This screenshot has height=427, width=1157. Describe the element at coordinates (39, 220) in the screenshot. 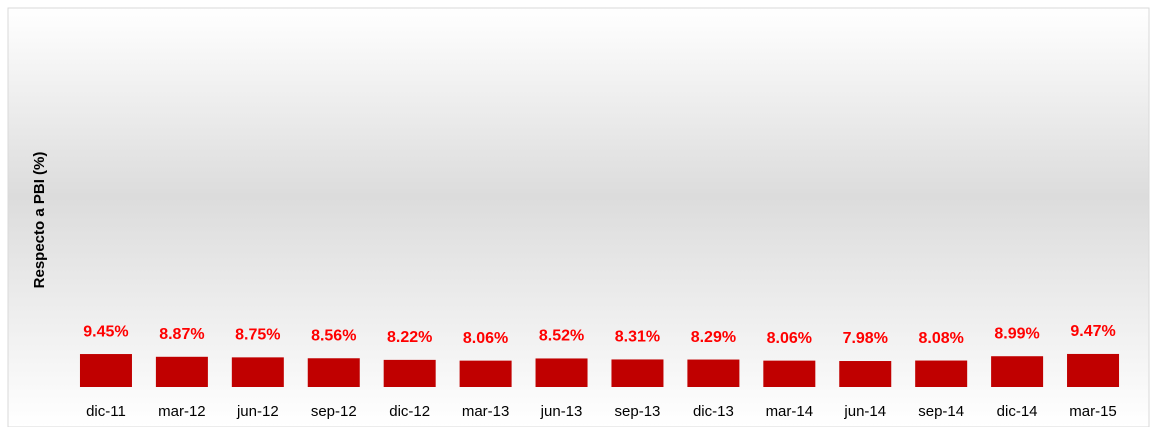

I see `y-axis-label: Respecto a PBI (%)` at that location.